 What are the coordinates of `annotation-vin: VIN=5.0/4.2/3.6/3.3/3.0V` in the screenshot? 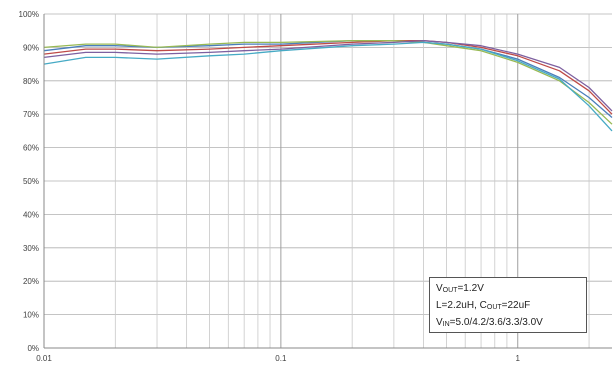 It's located at (511, 323).